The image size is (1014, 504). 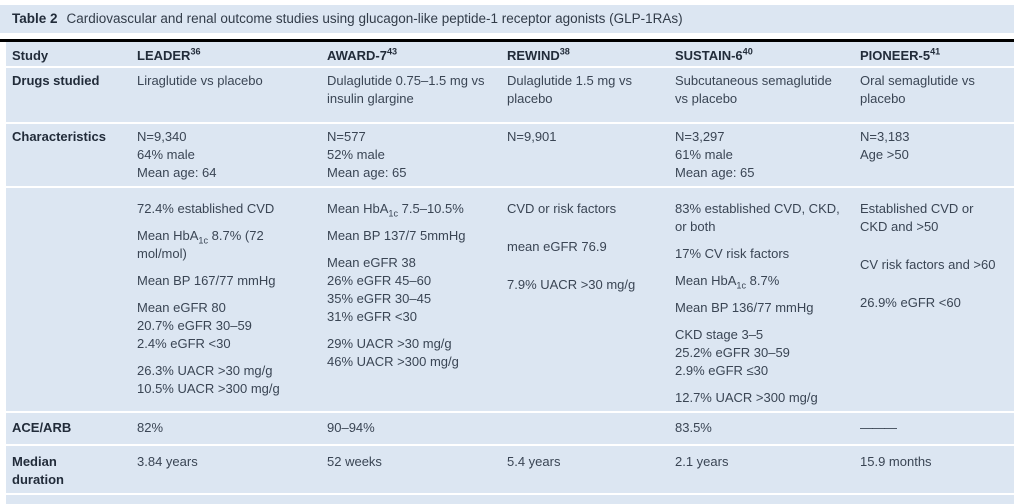 I want to click on cell-paragraph: 83.5%, so click(x=693, y=427).